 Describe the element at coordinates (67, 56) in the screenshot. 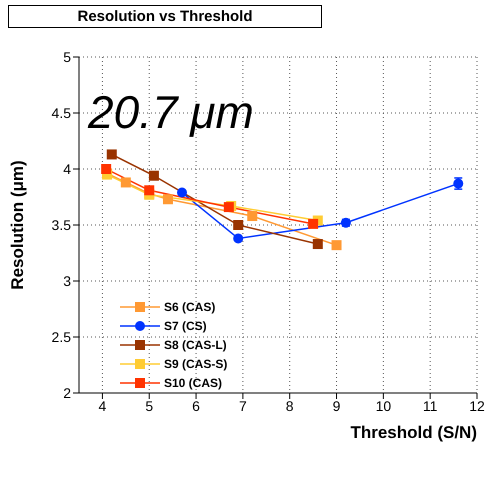

I see `y-tick-label: 5` at that location.